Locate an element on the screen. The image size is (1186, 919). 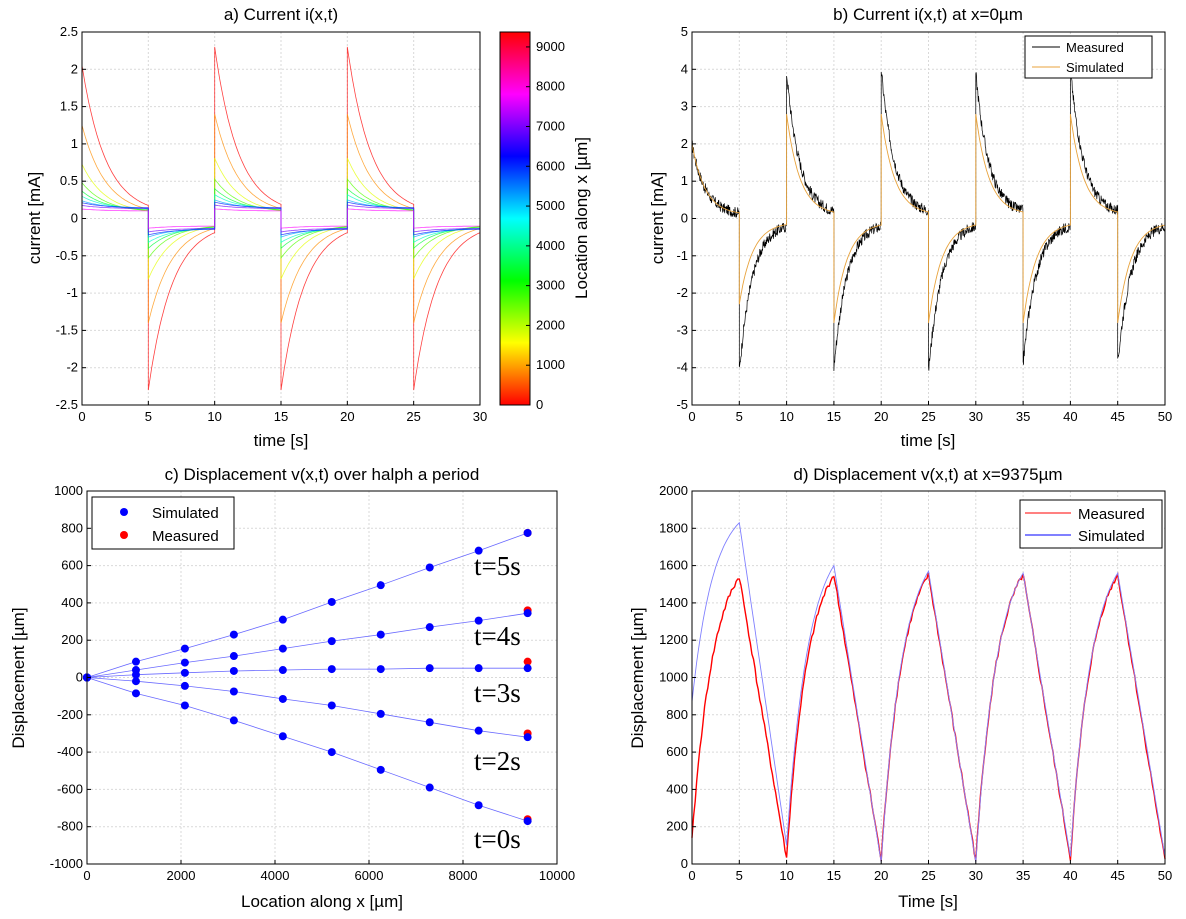
colorbar-ticks: 0 1000 2000 3000 4000 5000 6000 7000 8000 9000 is located at coordinates (545, 225).